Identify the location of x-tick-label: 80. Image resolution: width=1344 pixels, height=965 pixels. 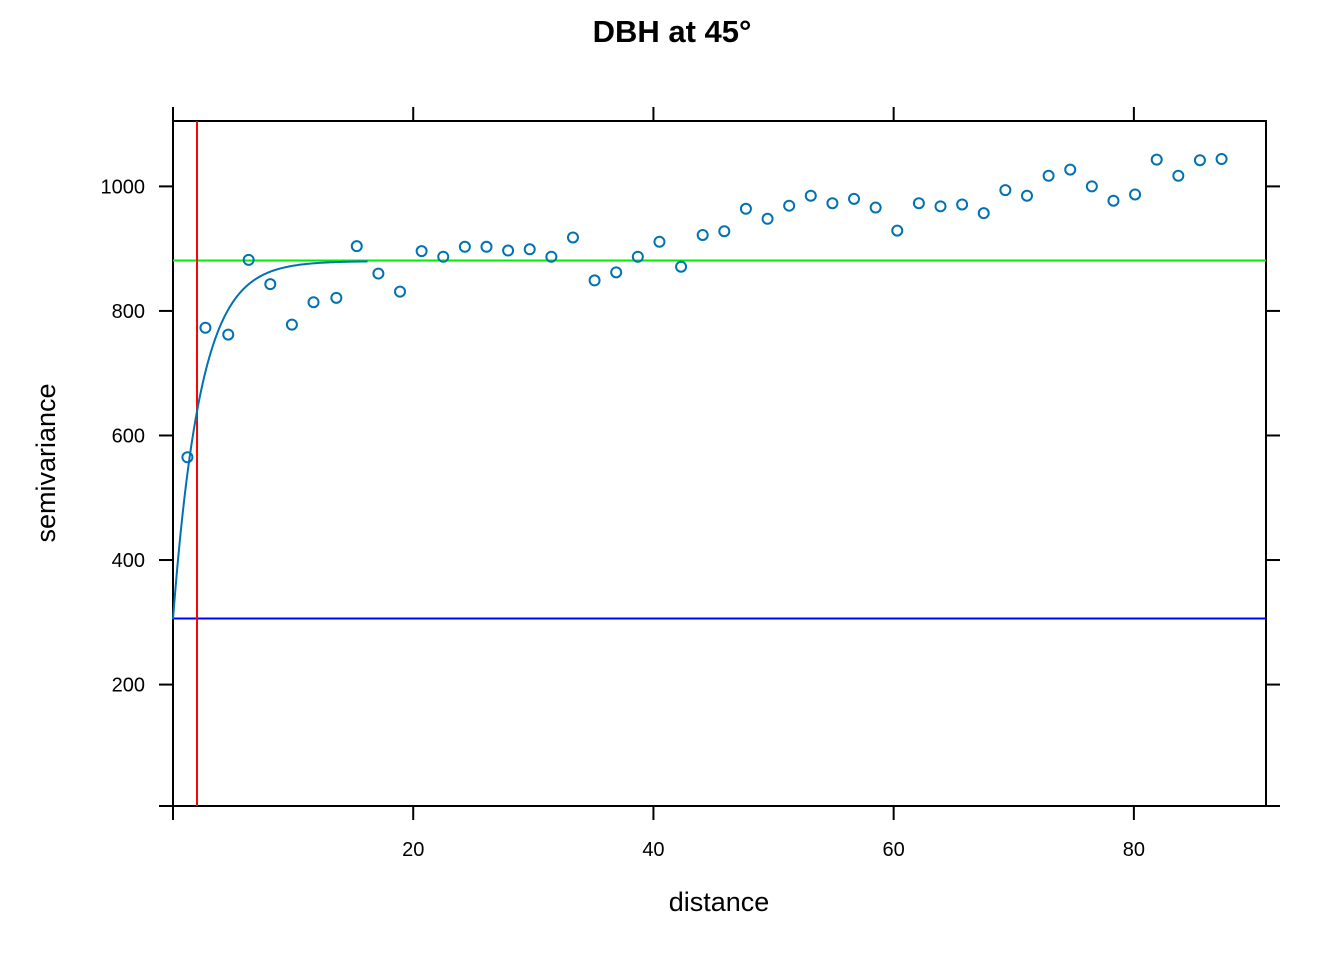
(1134, 850).